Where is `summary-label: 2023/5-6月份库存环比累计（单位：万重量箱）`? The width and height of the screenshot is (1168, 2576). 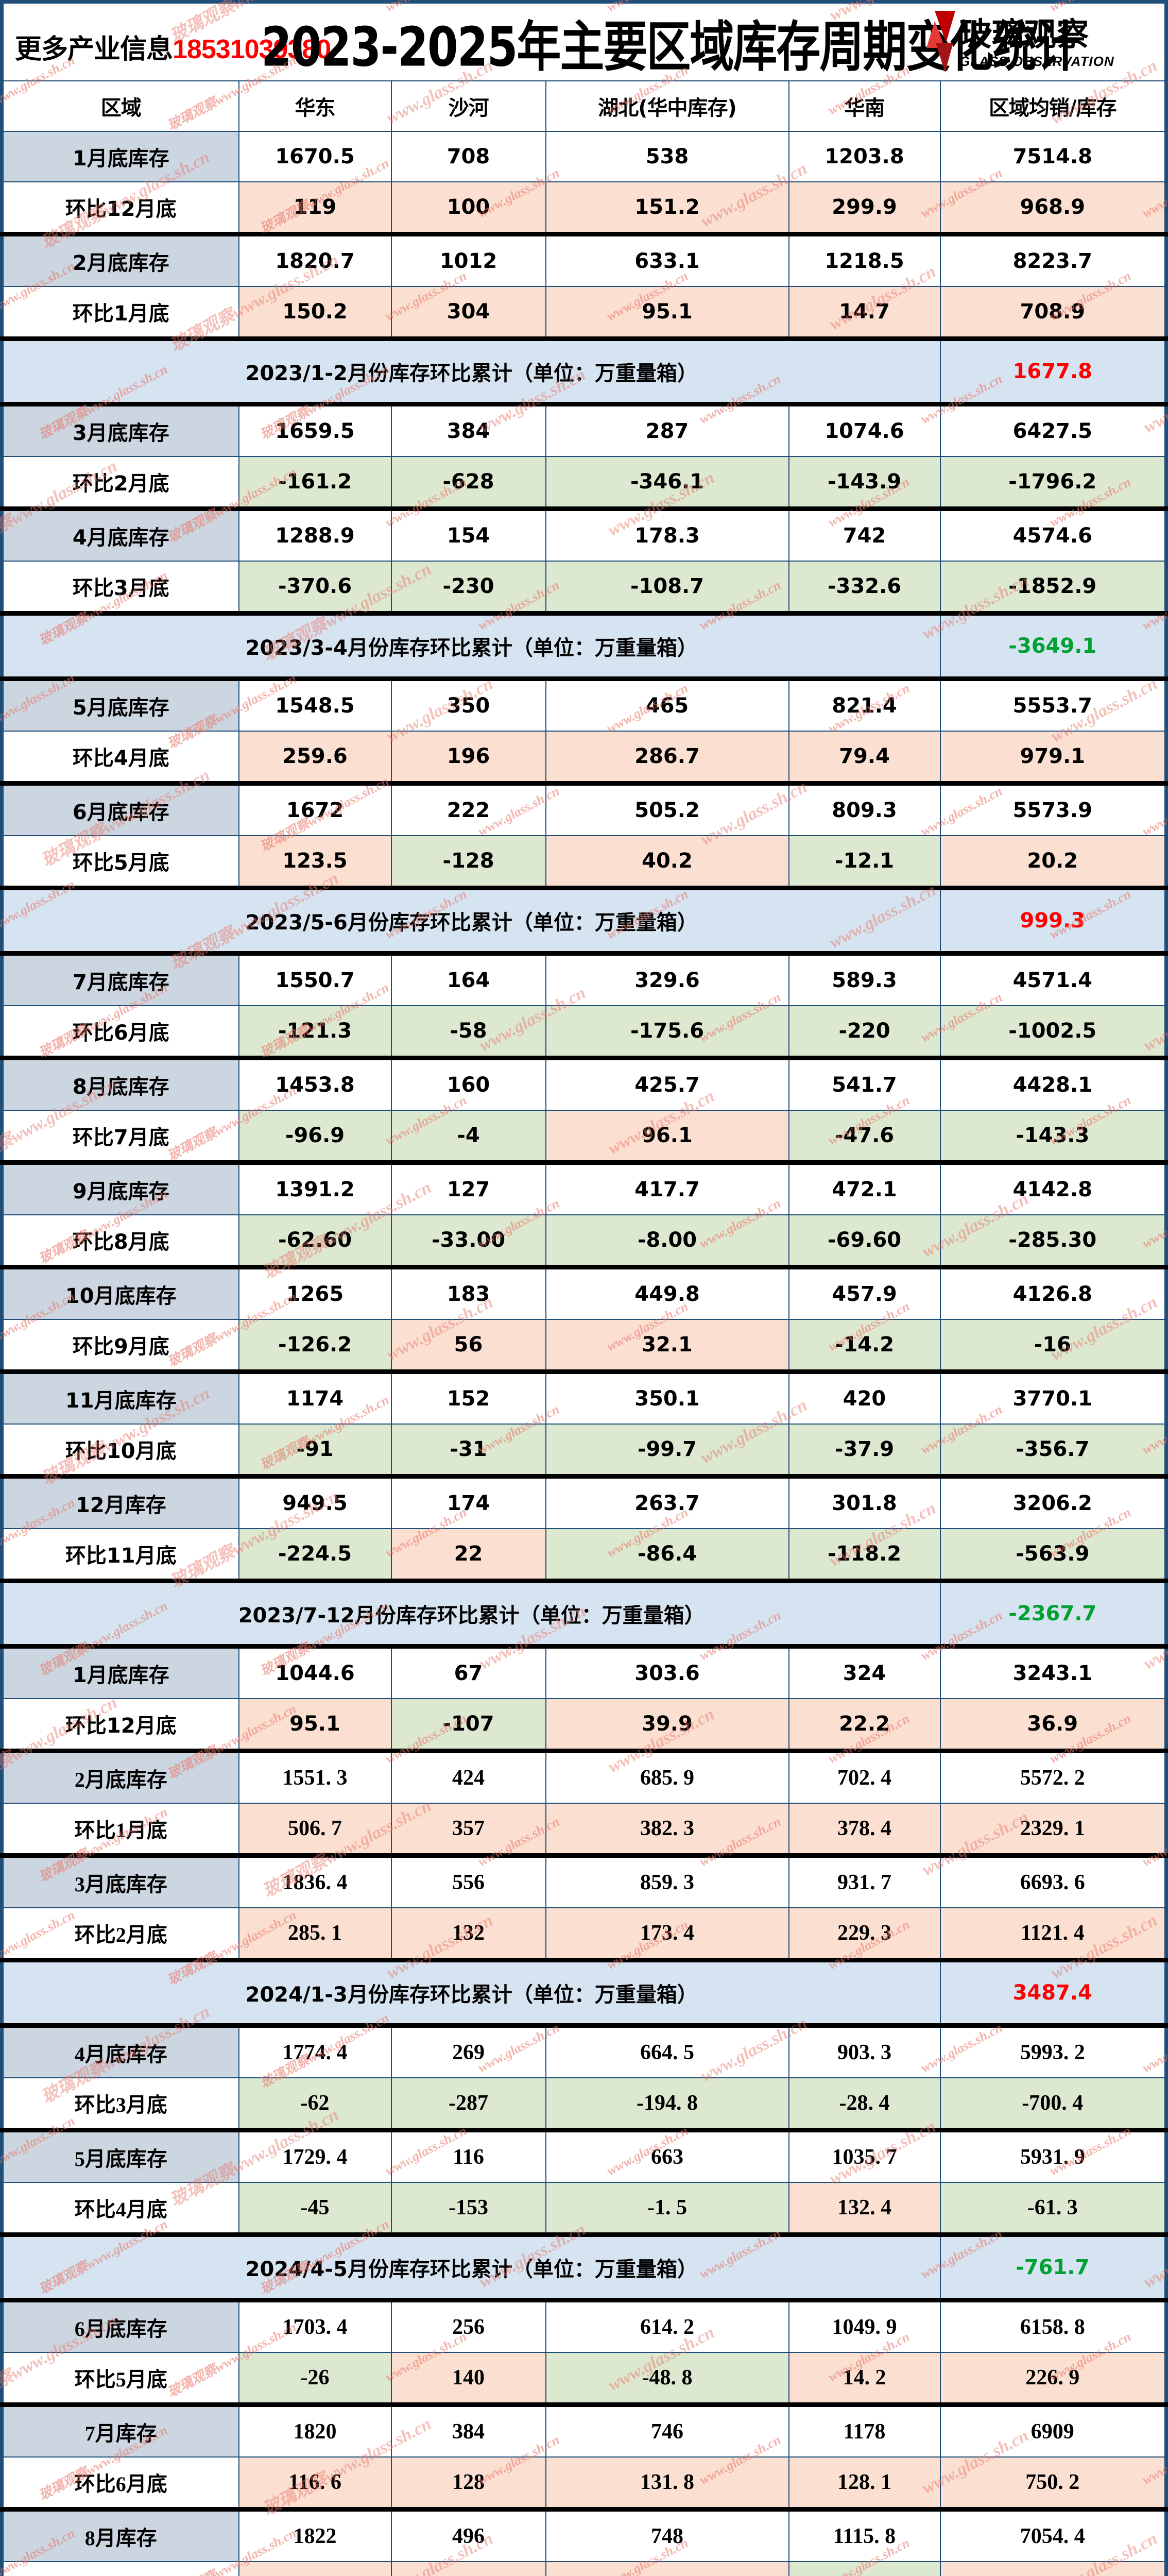
summary-label: 2023/5-6月份库存环比累计（单位：万重量箱） is located at coordinates (471, 920).